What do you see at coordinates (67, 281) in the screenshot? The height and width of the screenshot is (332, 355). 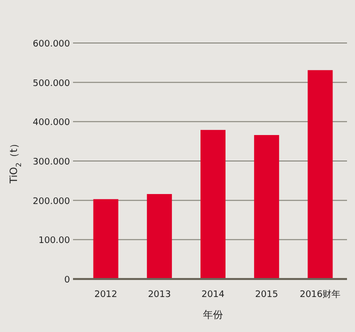 I see `y-tick-label: 0` at bounding box center [67, 281].